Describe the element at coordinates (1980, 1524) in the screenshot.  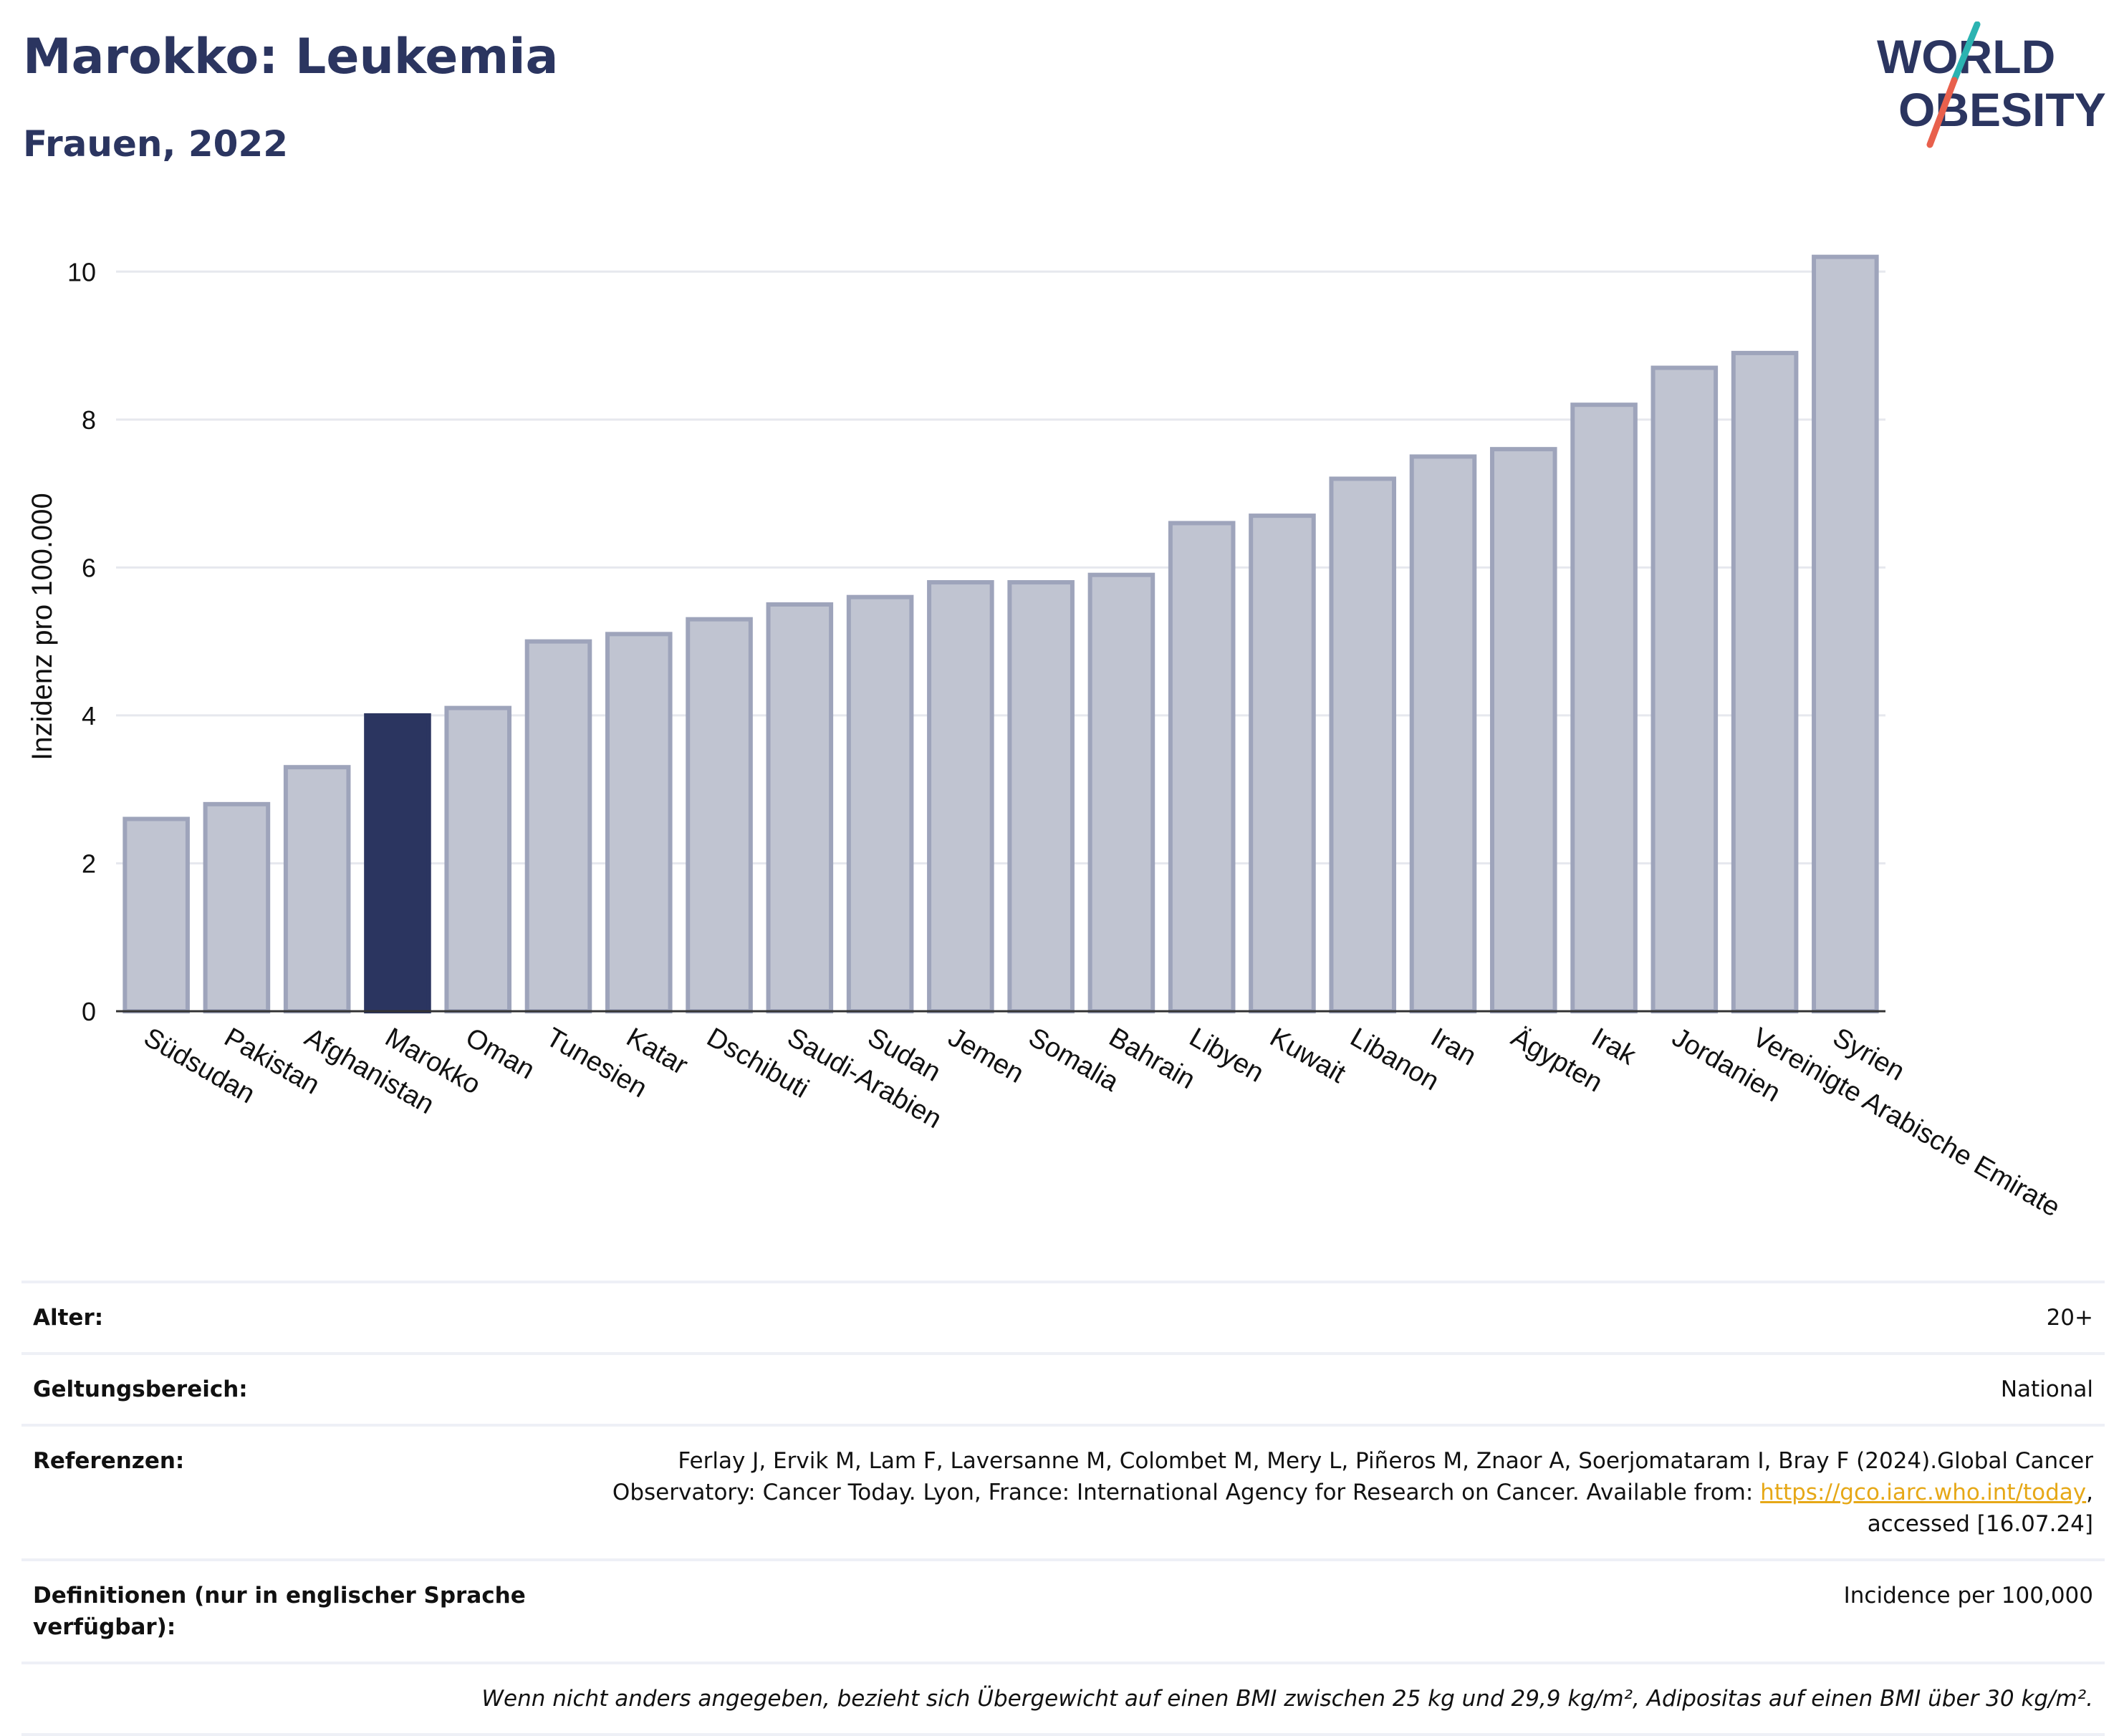
I see `reference-text-4: accessed [16.07.24]` at that location.